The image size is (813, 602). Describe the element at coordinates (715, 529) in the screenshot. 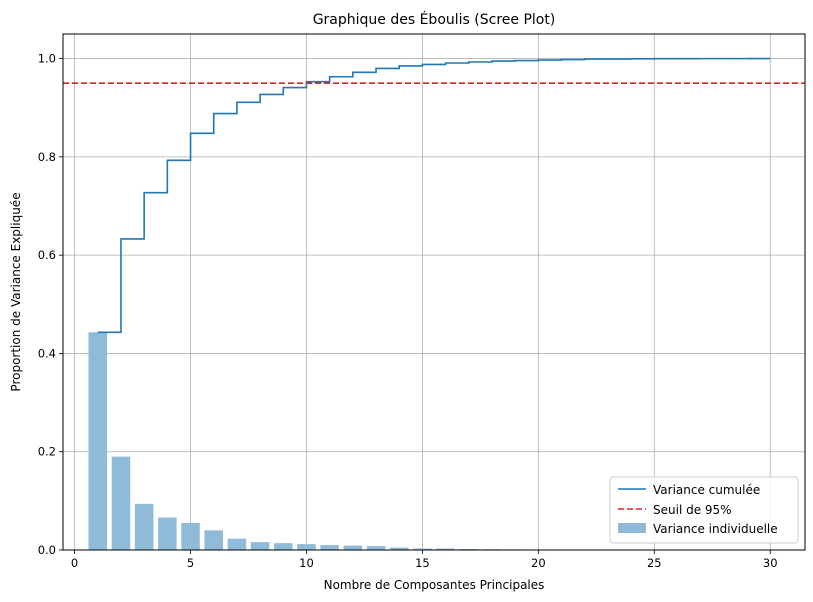

I see `legend-label-individual: Variance individuelle` at that location.